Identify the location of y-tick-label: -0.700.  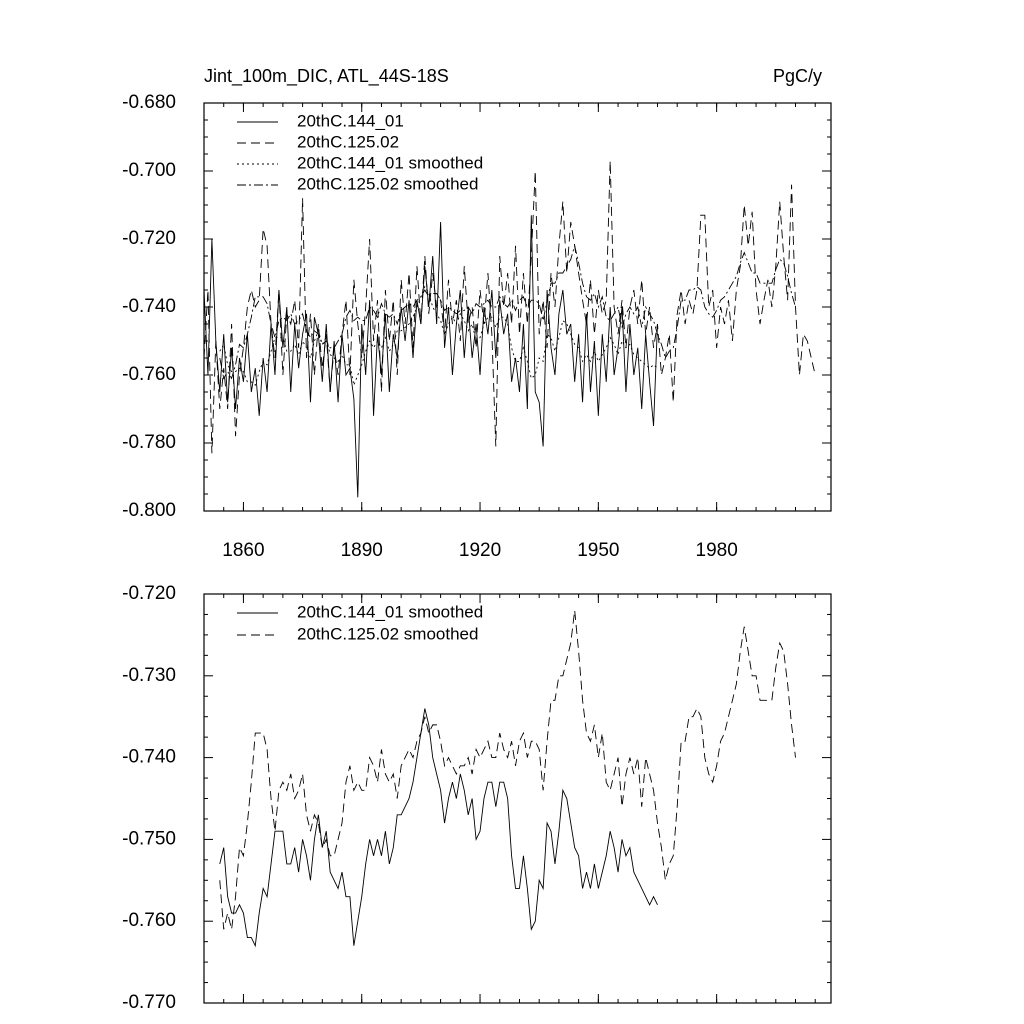
(149, 170).